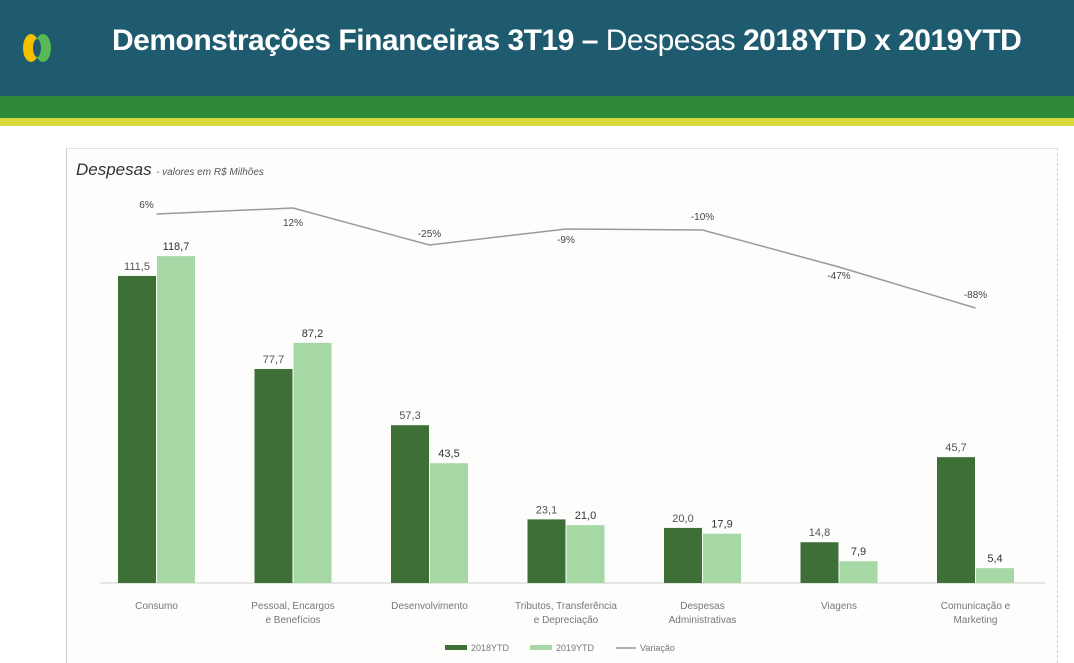 Image resolution: width=1074 pixels, height=663 pixels. What do you see at coordinates (975, 295) in the screenshot?
I see `variation-label-6: -88%` at bounding box center [975, 295].